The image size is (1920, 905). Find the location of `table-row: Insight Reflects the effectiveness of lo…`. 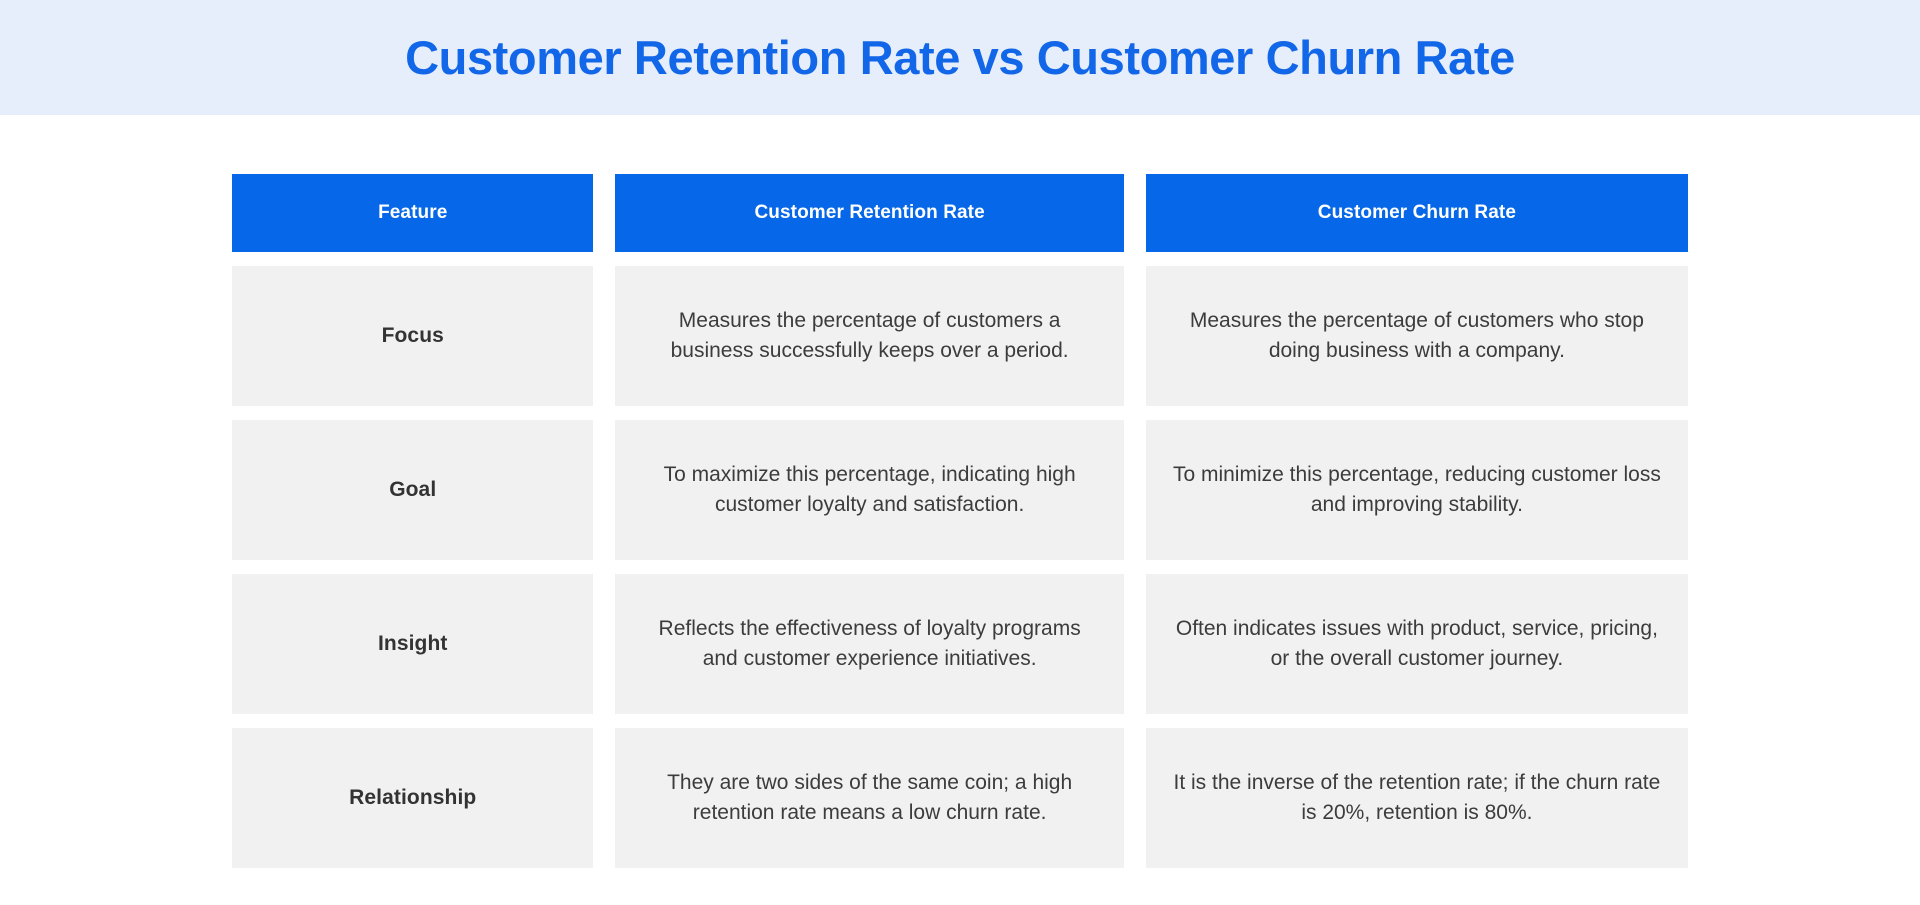

table-row: Insight Reflects the effectiveness of lo… is located at coordinates (960, 644).